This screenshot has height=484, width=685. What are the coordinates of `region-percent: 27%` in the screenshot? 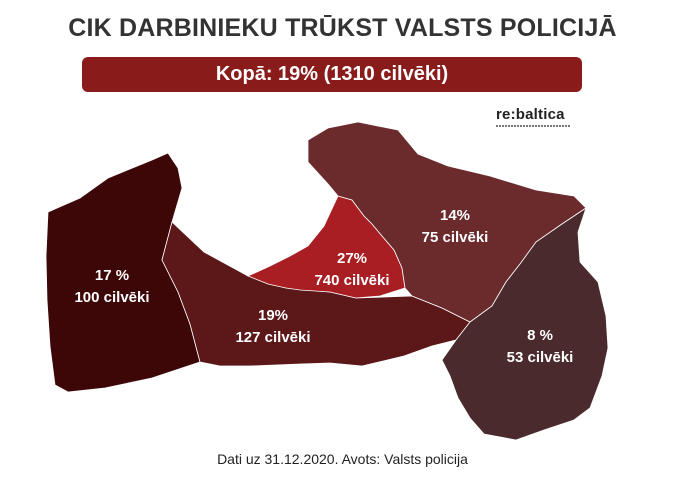 It's located at (352, 258).